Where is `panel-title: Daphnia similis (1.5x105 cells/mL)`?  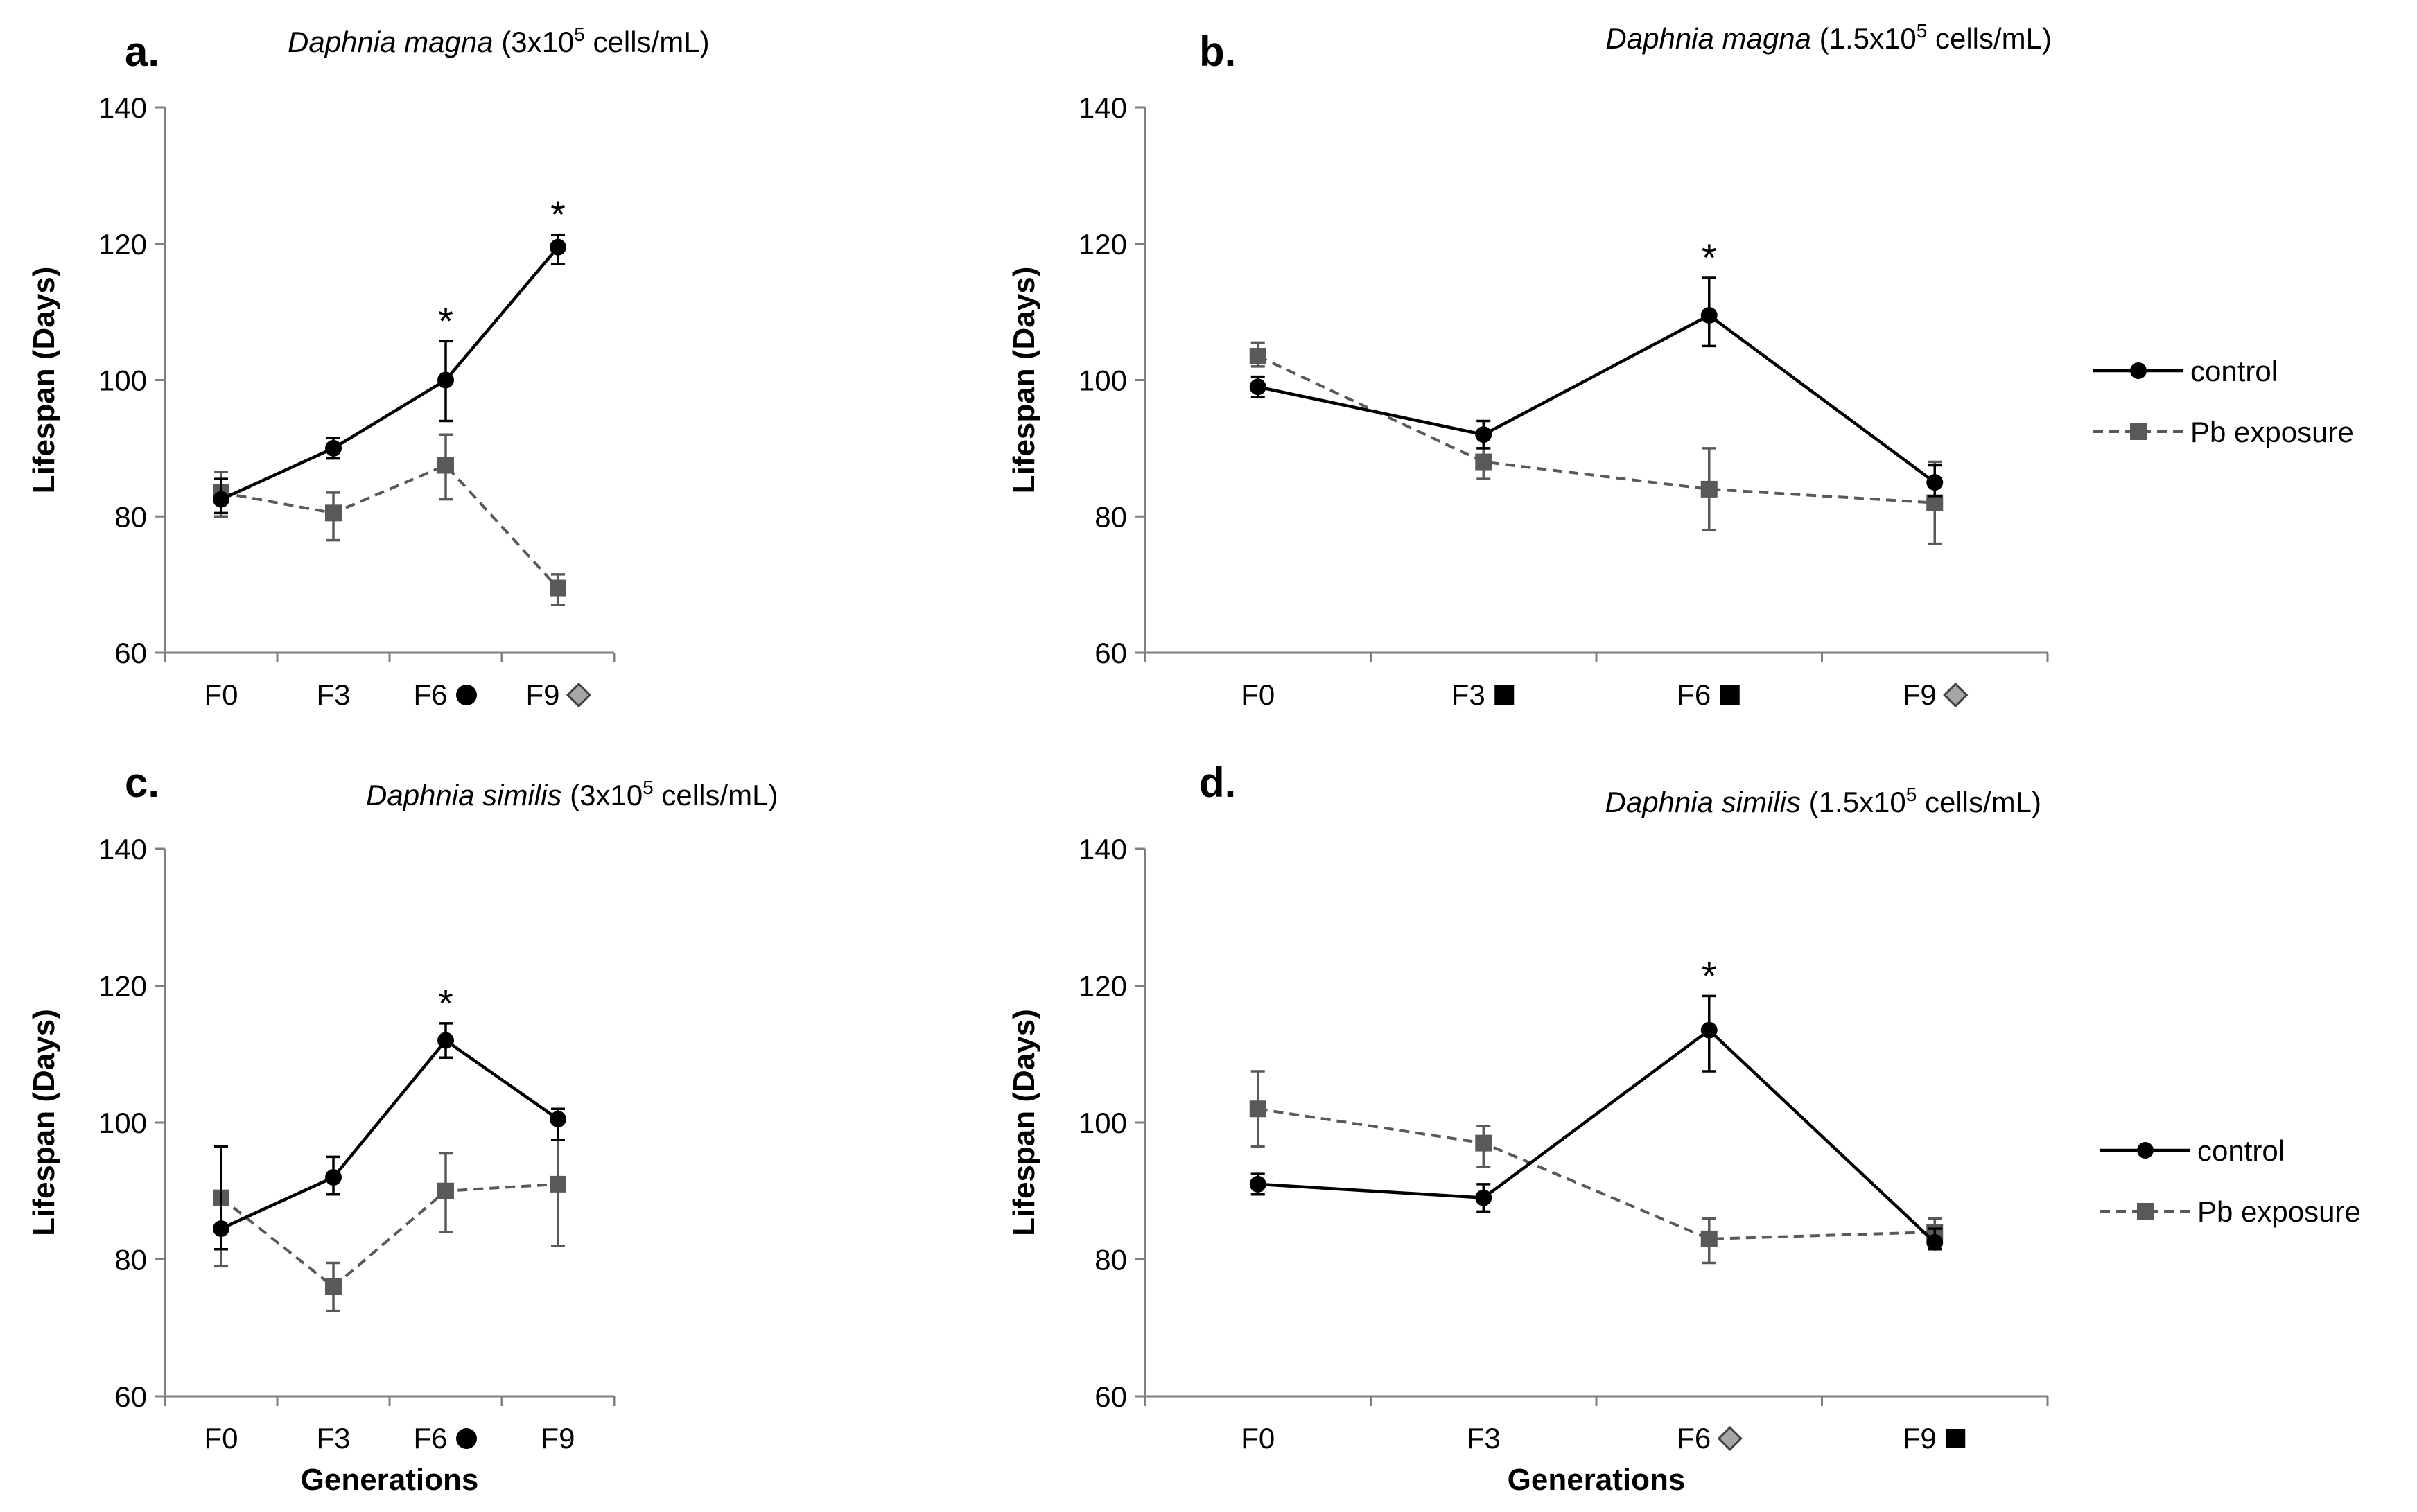 panel-title: Daphnia similis (1.5x105 cells/mL) is located at coordinates (1823, 801).